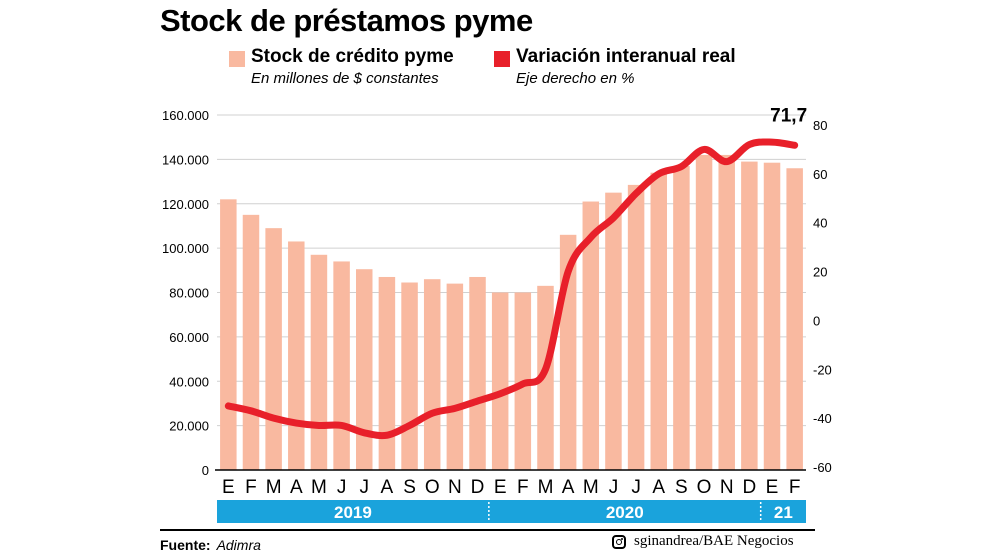 This screenshot has height=558, width=992. I want to click on source-label: Fuente:, so click(185, 545).